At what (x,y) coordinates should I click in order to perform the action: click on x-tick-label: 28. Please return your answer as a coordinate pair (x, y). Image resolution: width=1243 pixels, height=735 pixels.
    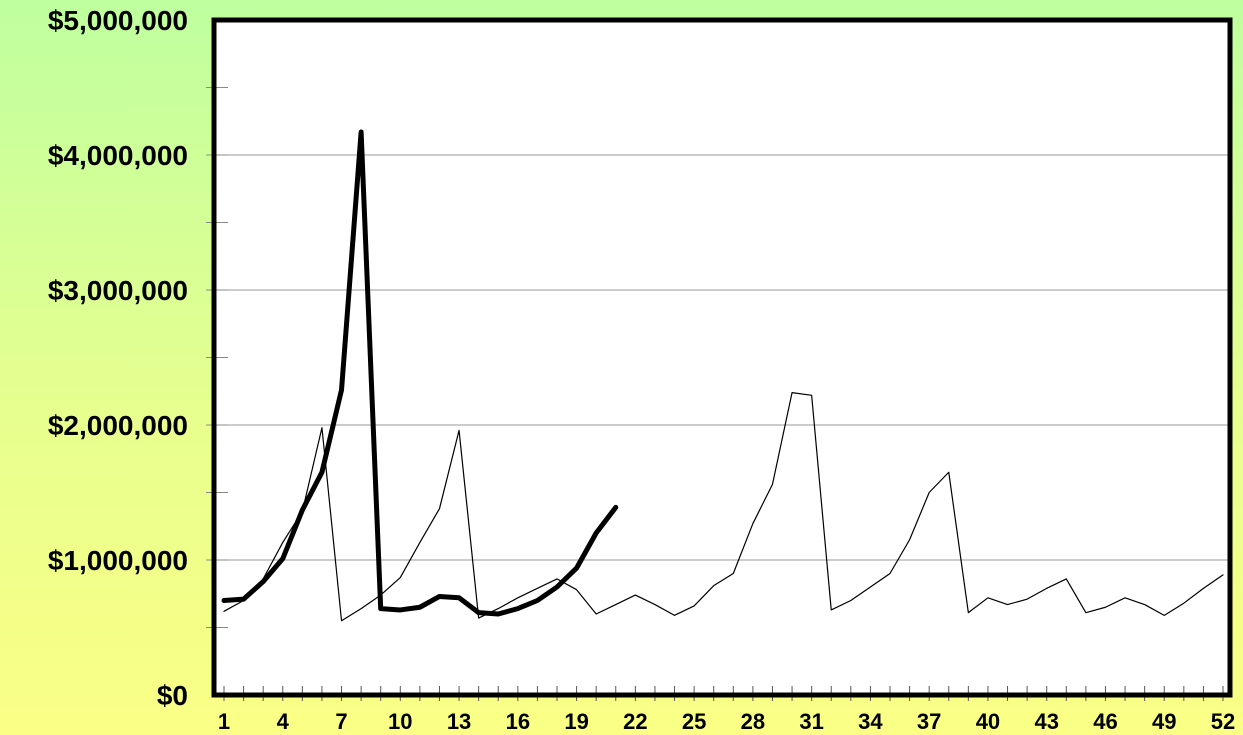
    Looking at the image, I should click on (753, 721).